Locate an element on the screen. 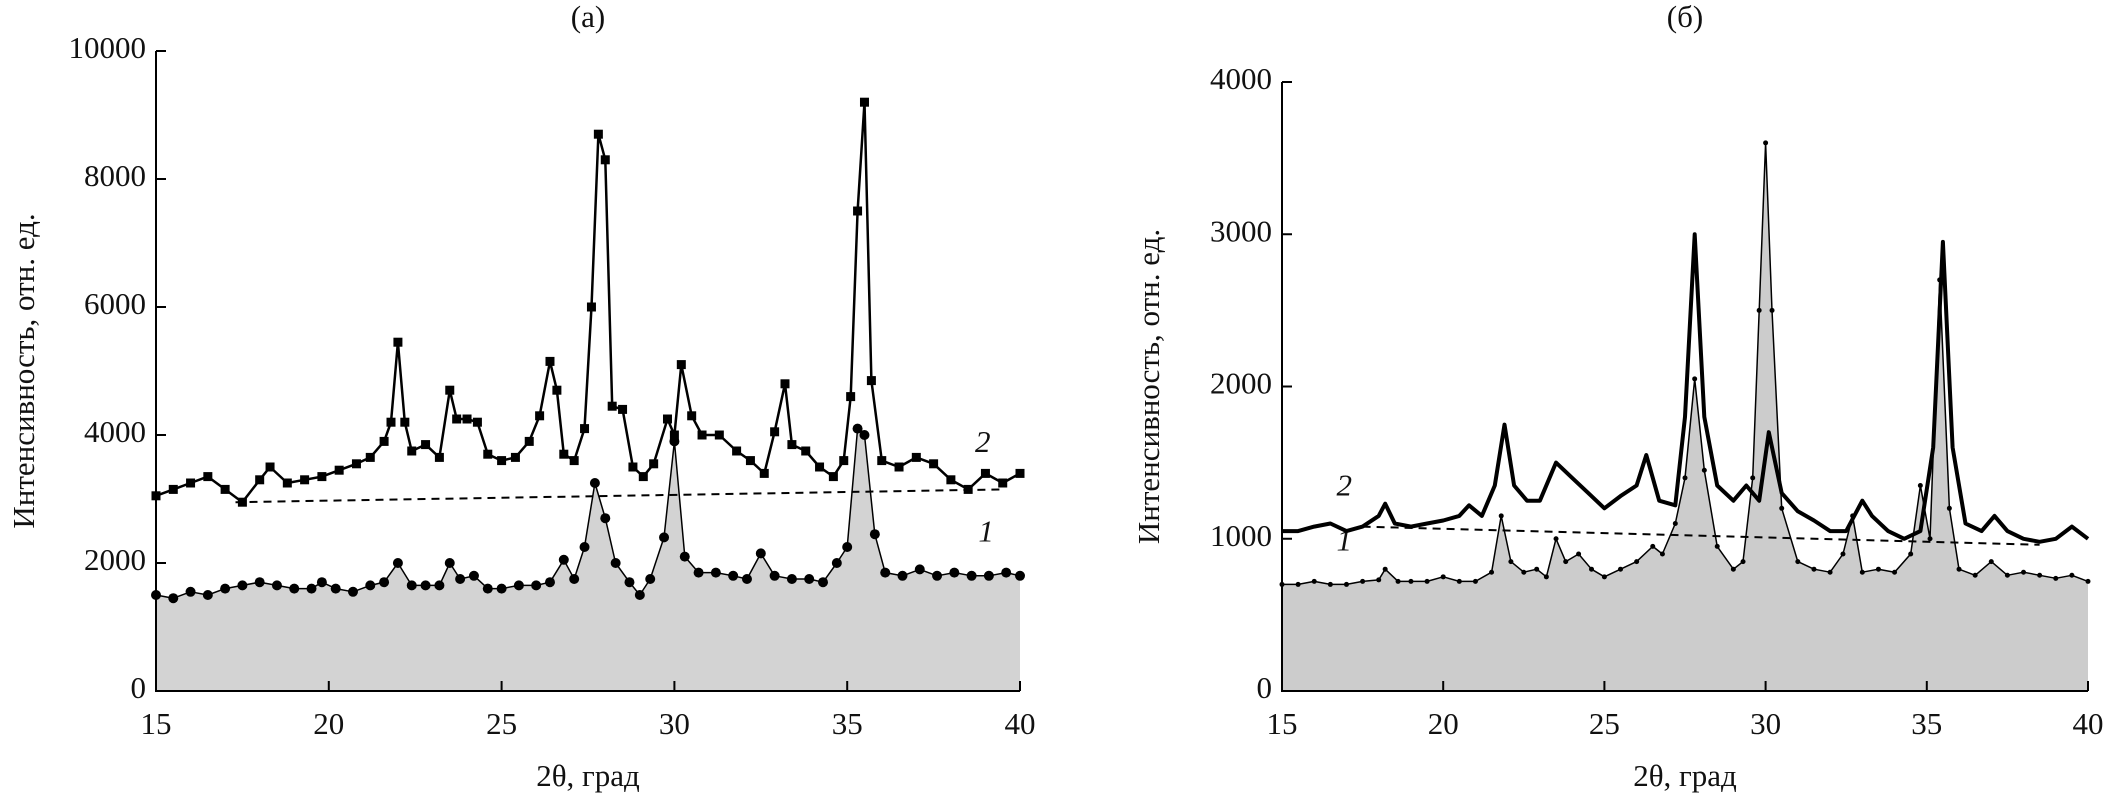 Image resolution: width=2112 pixels, height=804 pixels. series-label: 2 is located at coordinates (983, 441).